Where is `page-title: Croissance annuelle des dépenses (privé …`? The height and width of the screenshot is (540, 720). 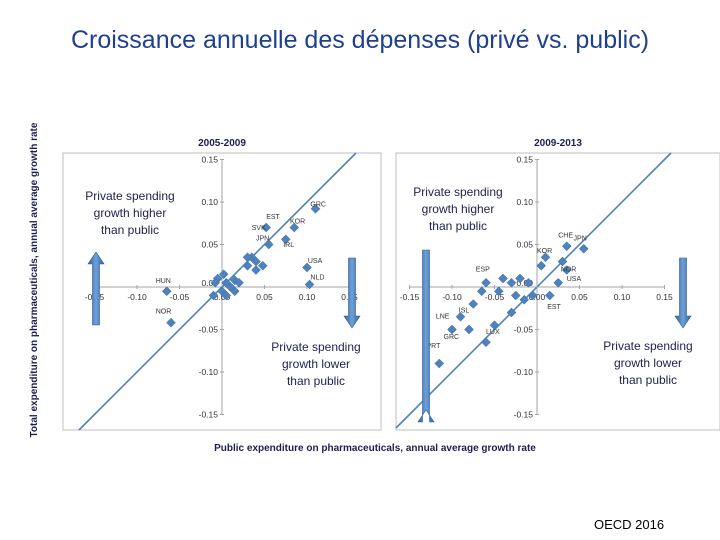 page-title: Croissance annuelle des dépenses (privé … is located at coordinates (360, 40).